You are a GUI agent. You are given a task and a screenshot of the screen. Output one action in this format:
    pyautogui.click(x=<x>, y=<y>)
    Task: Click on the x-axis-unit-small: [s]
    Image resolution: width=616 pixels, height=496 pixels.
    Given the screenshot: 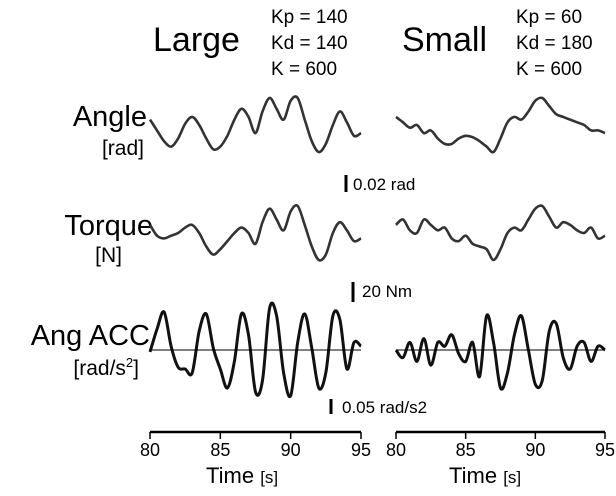 What is the action you would take?
    pyautogui.click(x=512, y=477)
    